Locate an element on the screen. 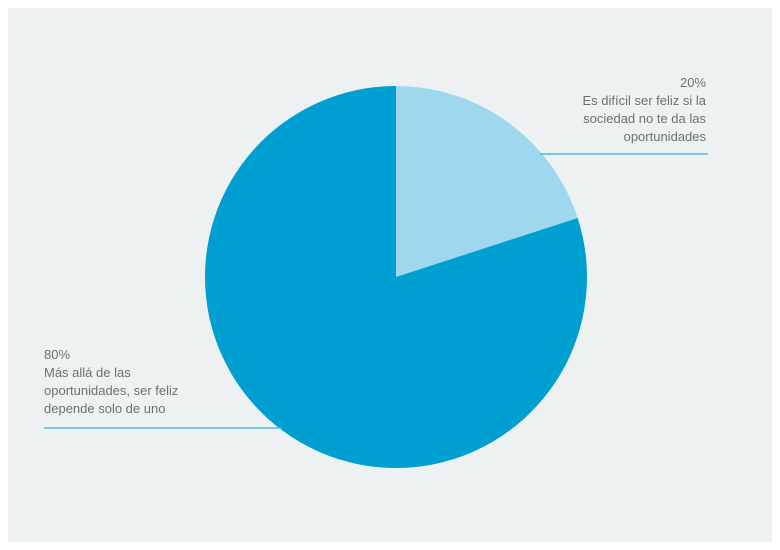 Image resolution: width=780 pixels, height=550 pixels. pie-slice-small is located at coordinates (487, 181).